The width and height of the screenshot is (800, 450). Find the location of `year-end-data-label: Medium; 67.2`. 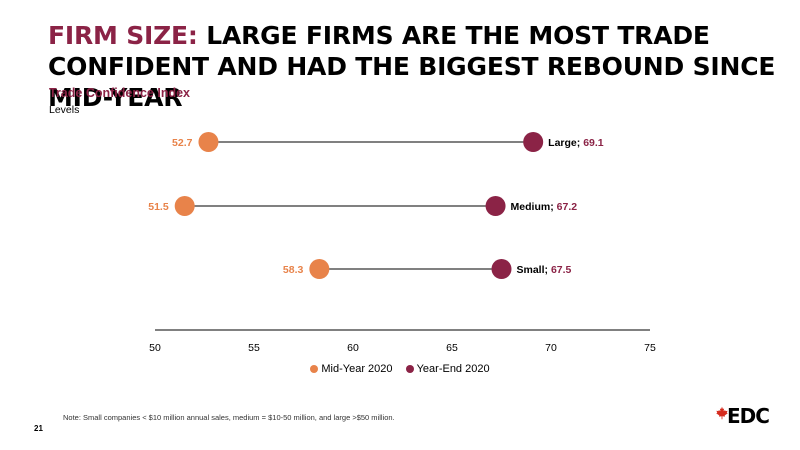

year-end-data-label: Medium; 67.2 is located at coordinates (544, 207).